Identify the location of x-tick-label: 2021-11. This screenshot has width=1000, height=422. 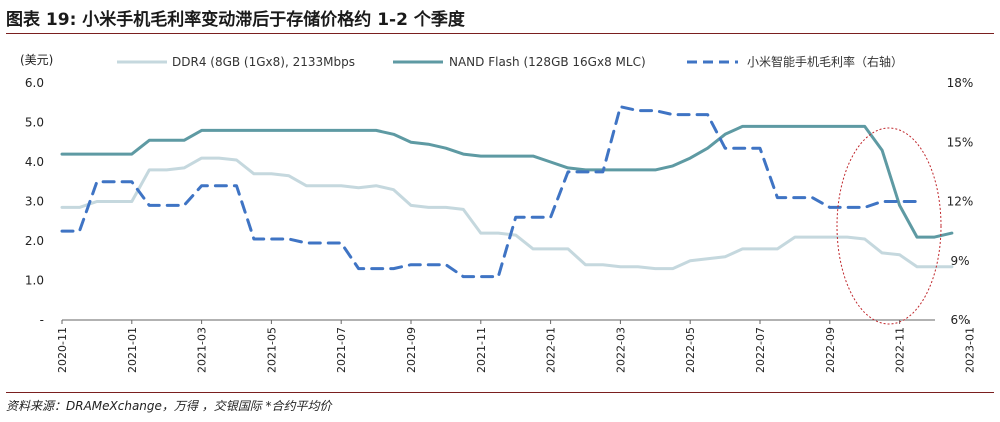
(481, 350).